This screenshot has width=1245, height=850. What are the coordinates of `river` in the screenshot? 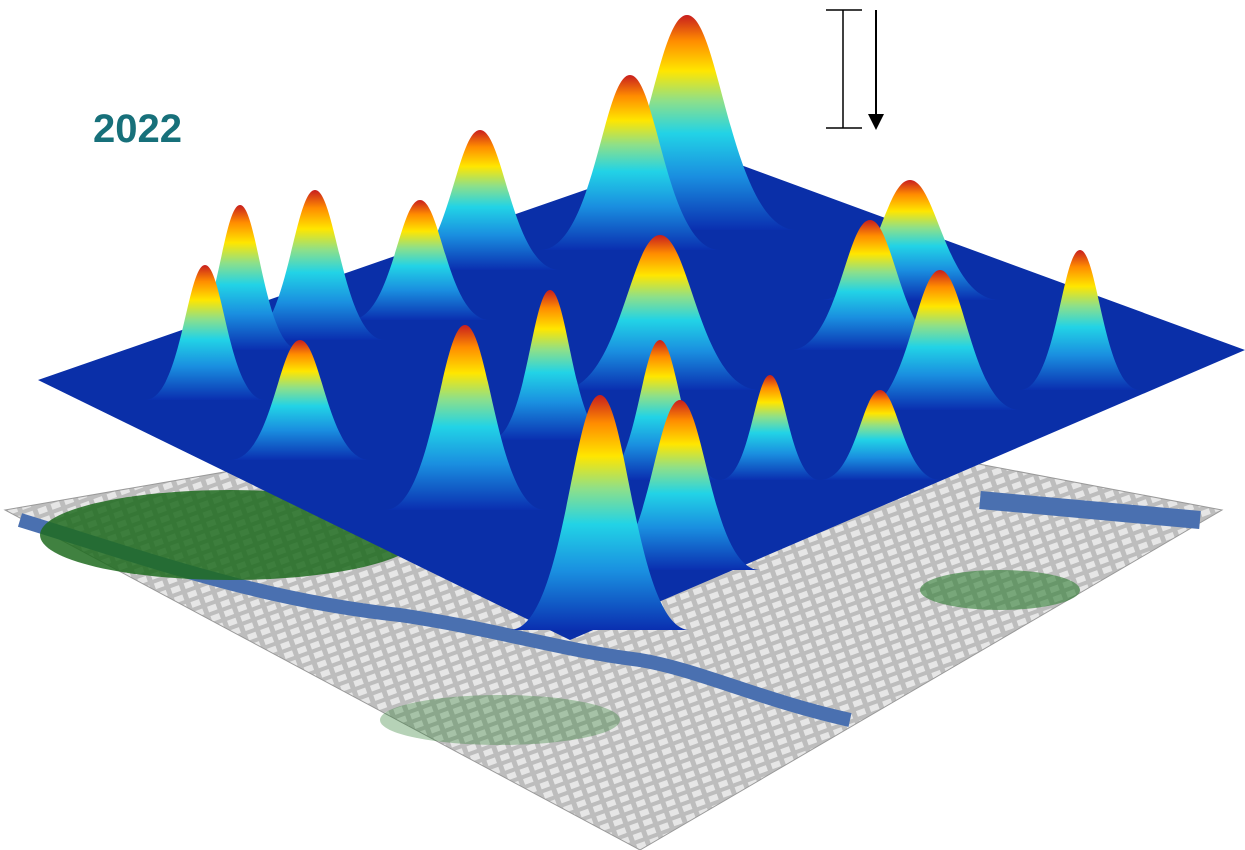 It's located at (1090, 510).